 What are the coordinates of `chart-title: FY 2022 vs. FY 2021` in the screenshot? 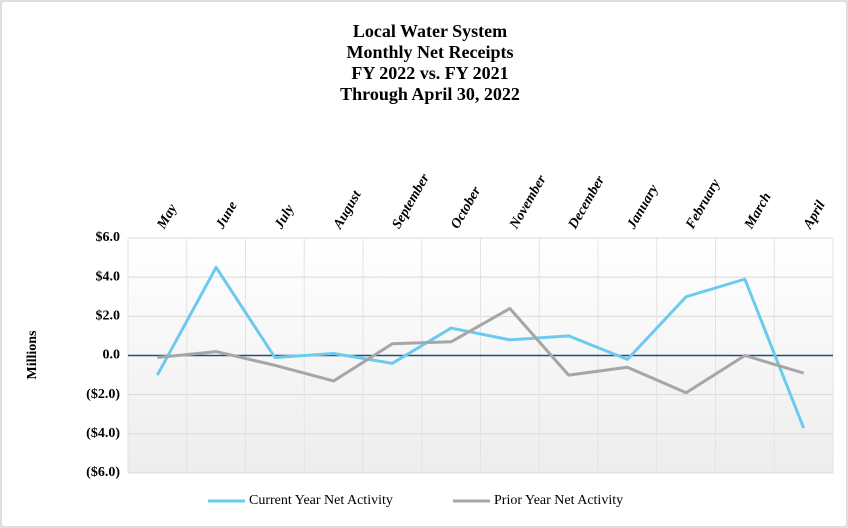 It's located at (429, 73).